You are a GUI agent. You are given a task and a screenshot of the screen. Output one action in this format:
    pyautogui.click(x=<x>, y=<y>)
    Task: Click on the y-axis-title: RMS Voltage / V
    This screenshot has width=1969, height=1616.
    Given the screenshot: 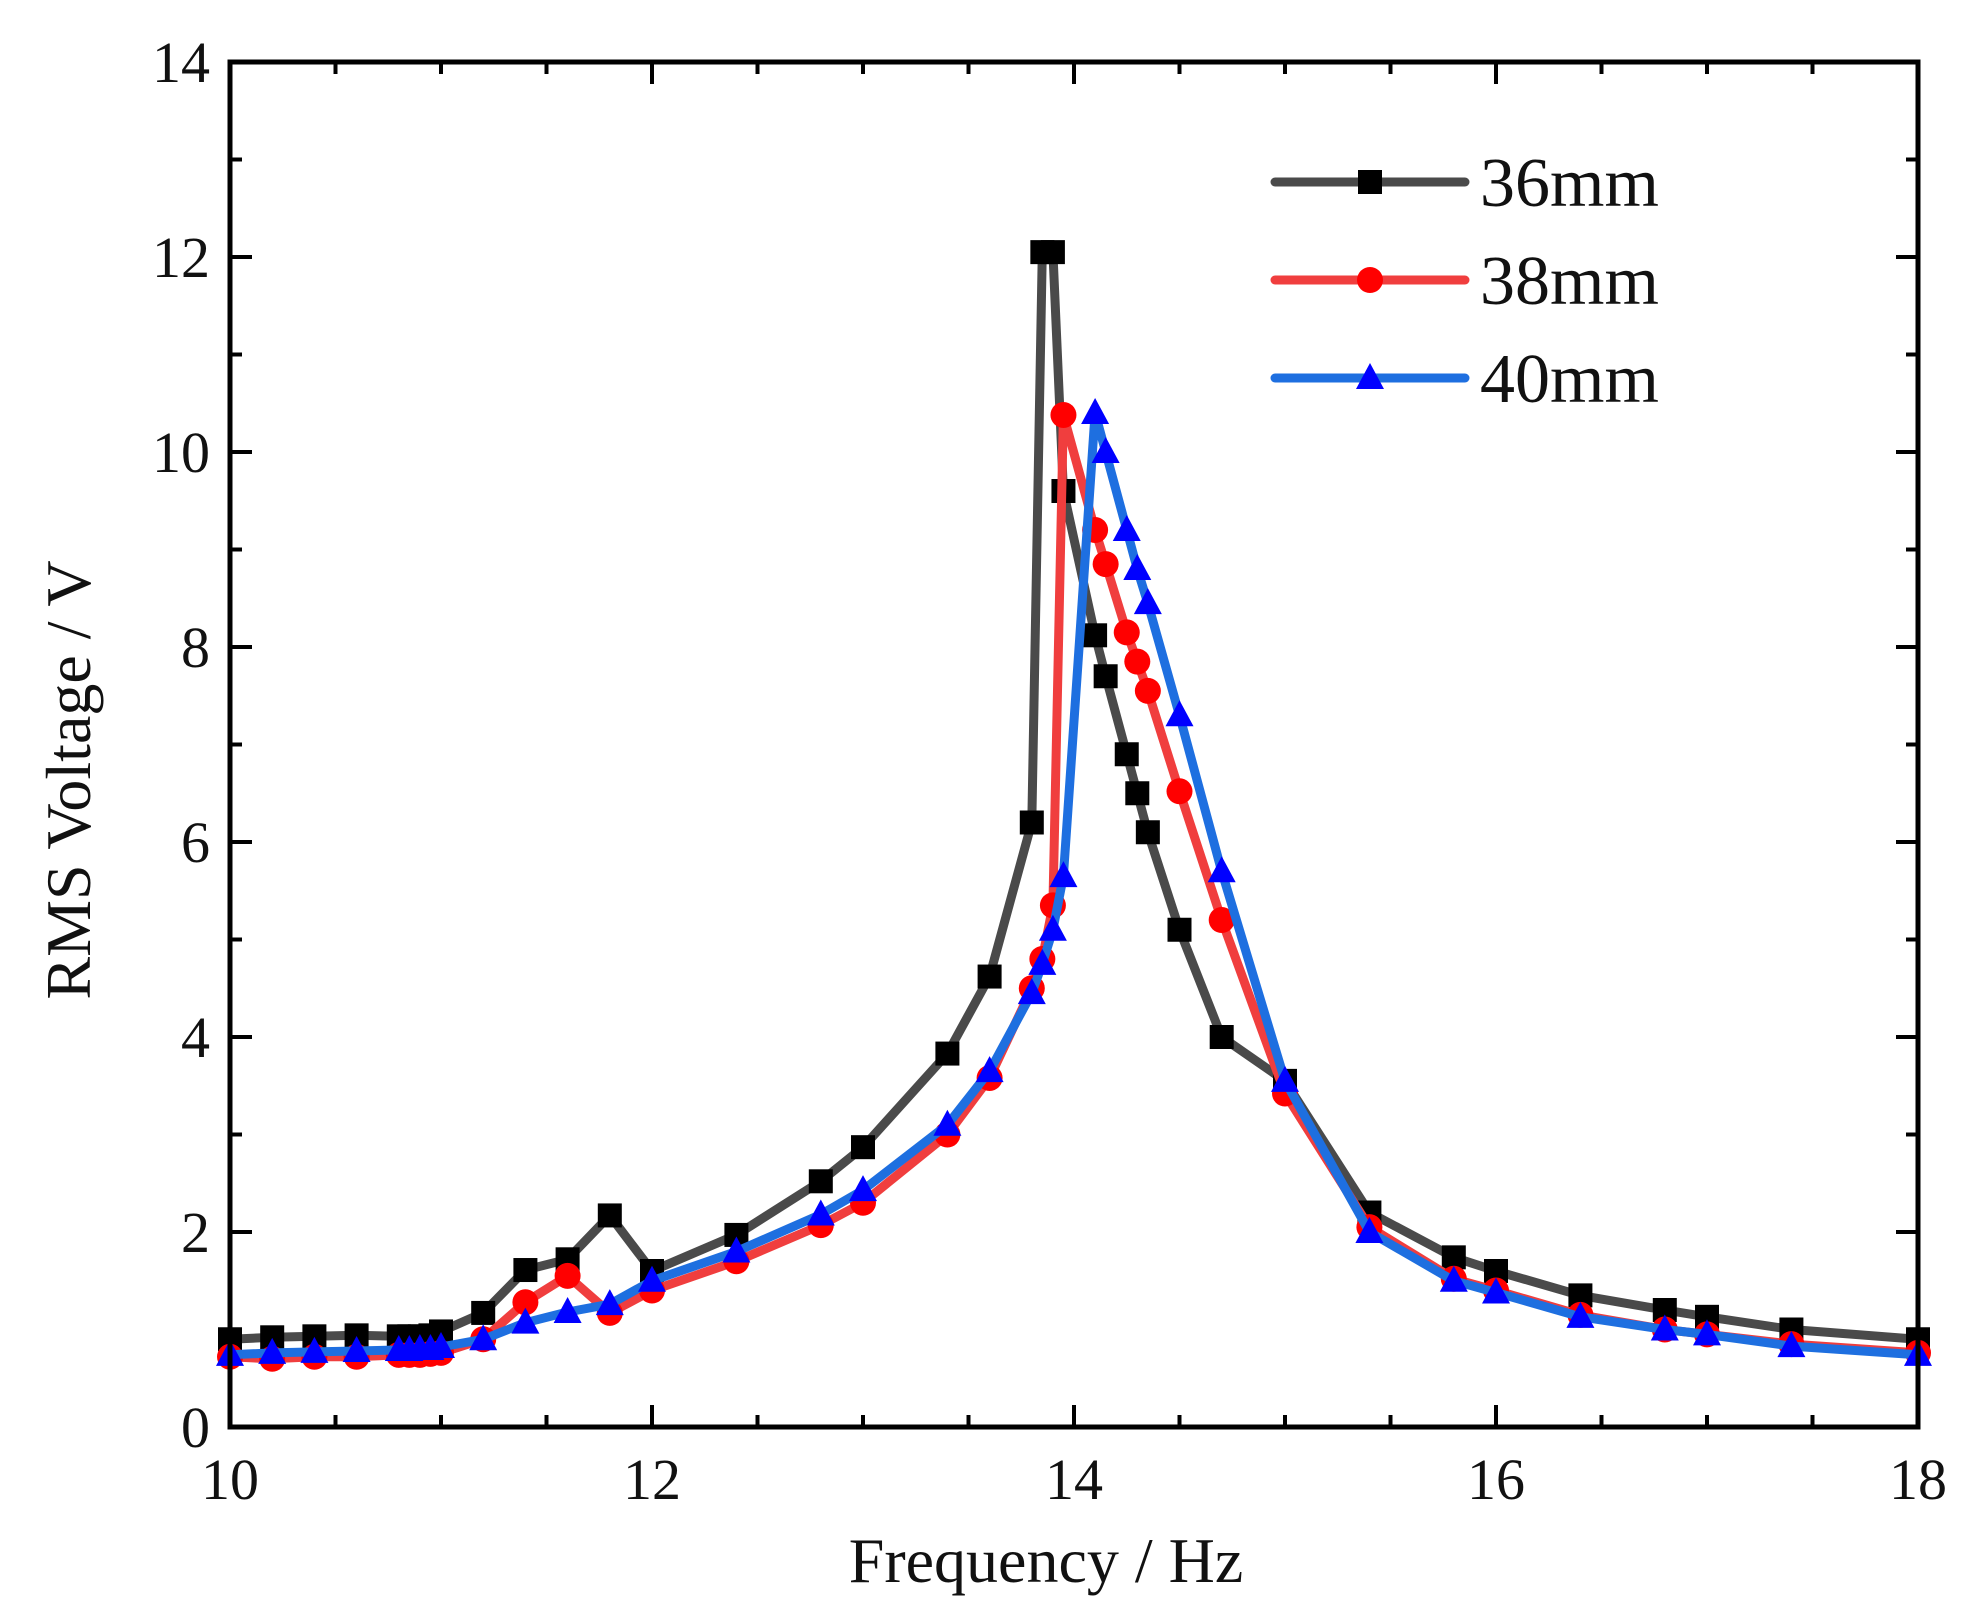 What is the action you would take?
    pyautogui.click(x=68, y=779)
    